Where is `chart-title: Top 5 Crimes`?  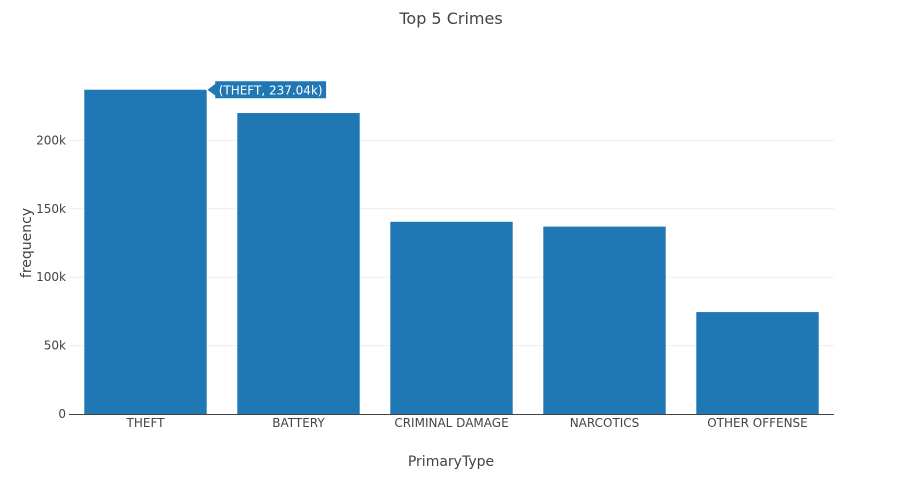 chart-title: Top 5 Crimes is located at coordinates (450, 18).